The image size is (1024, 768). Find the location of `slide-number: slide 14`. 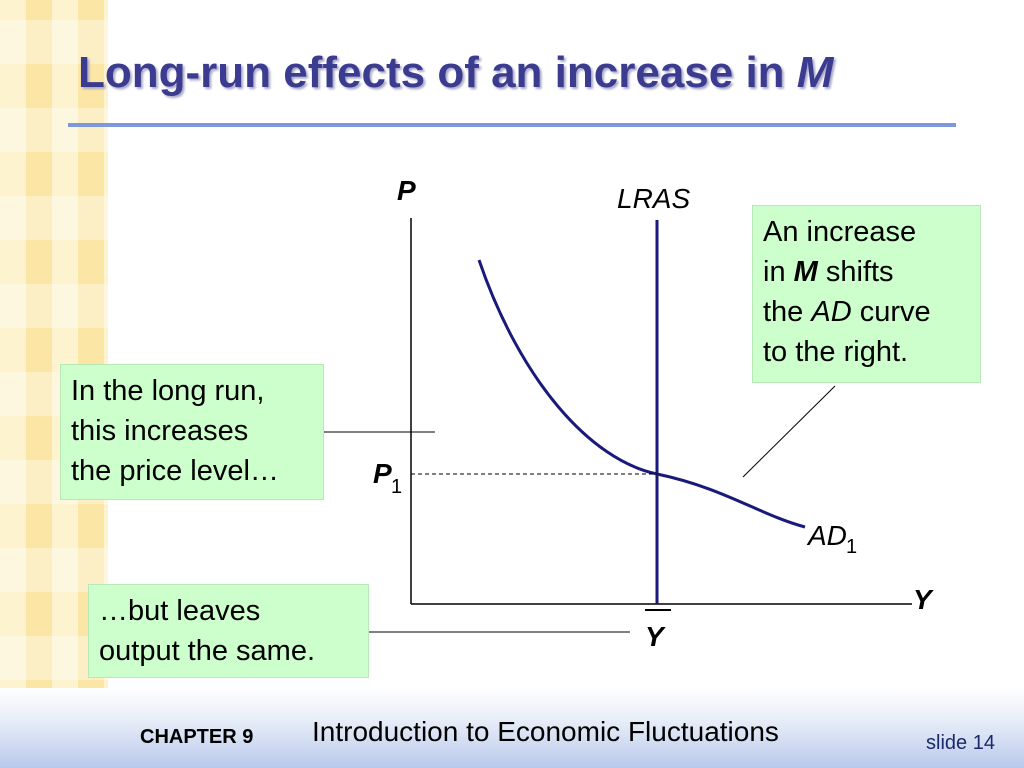

slide-number: slide 14 is located at coordinates (960, 743).